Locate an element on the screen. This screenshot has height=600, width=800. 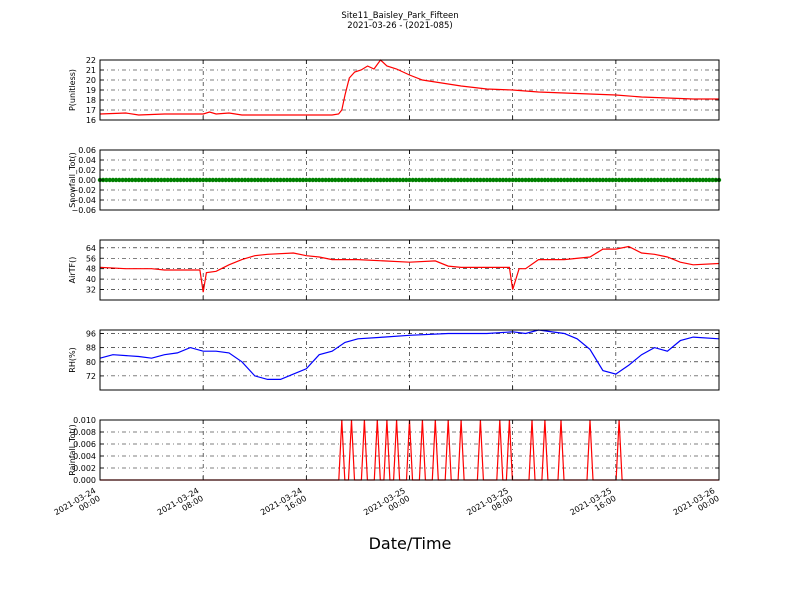
y-tick-label: 88 is located at coordinates (91, 348).